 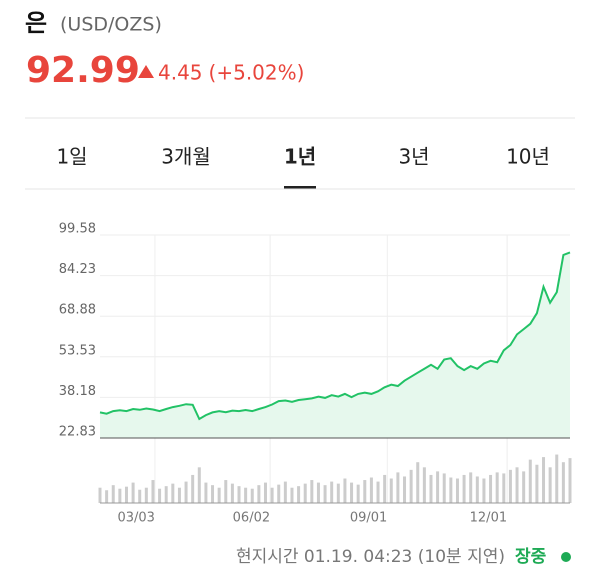 What do you see at coordinates (77, 229) in the screenshot?
I see `y-tick-label: 99.58` at bounding box center [77, 229].